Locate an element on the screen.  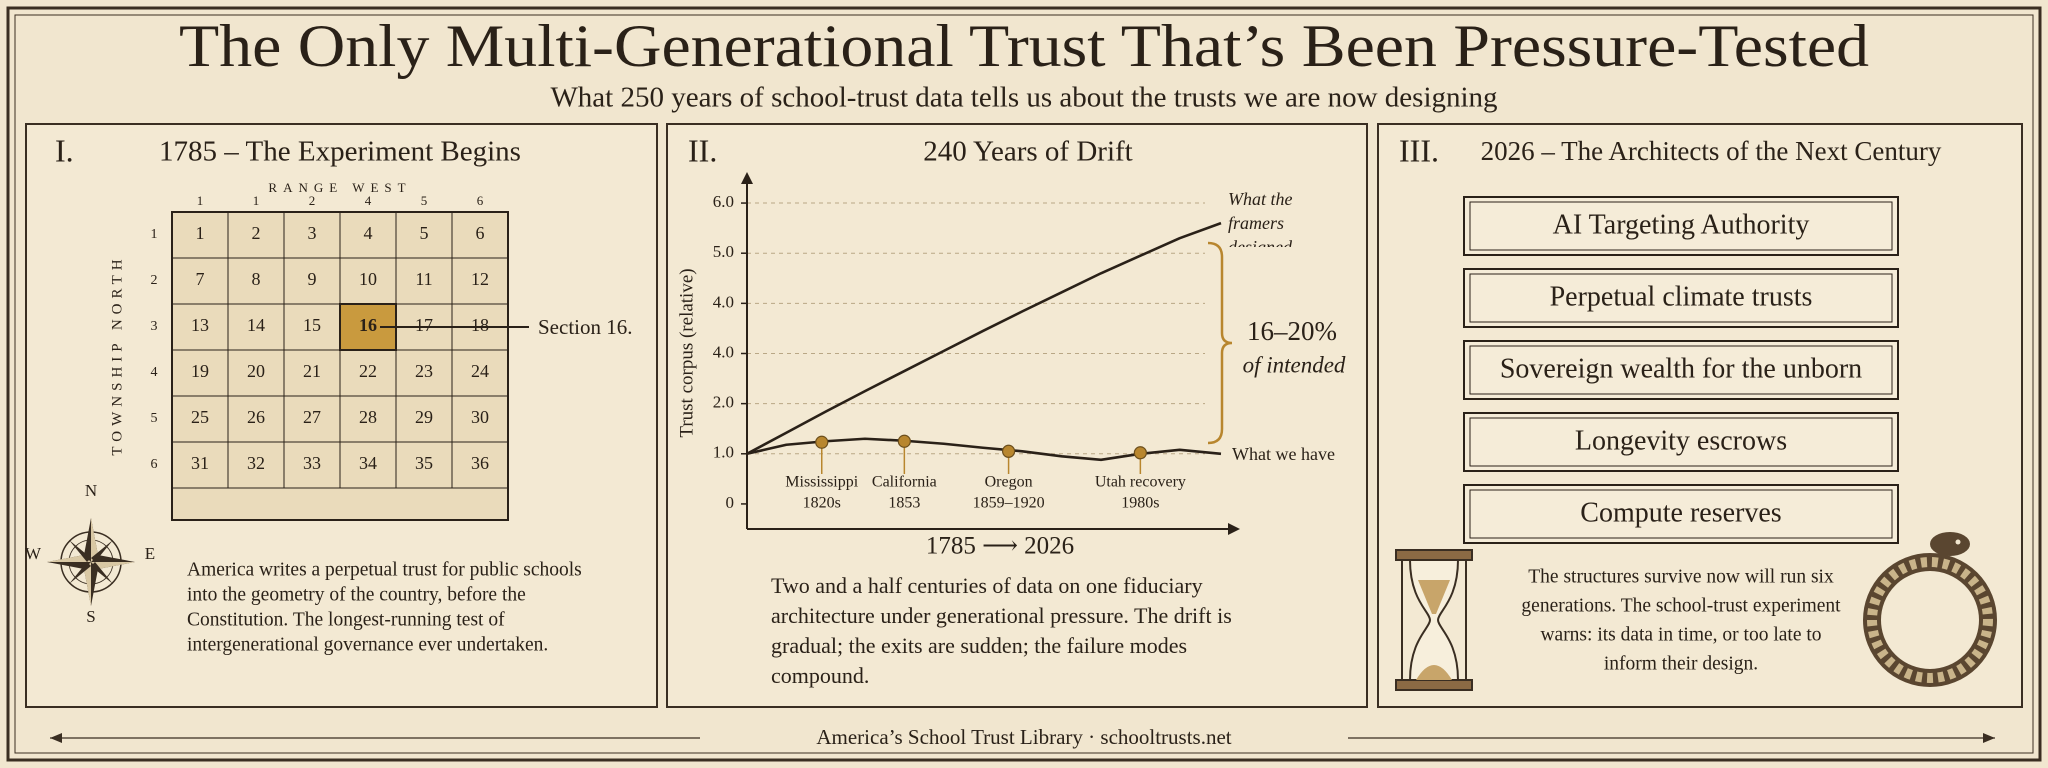
panel-numeral: III. is located at coordinates (1419, 150).